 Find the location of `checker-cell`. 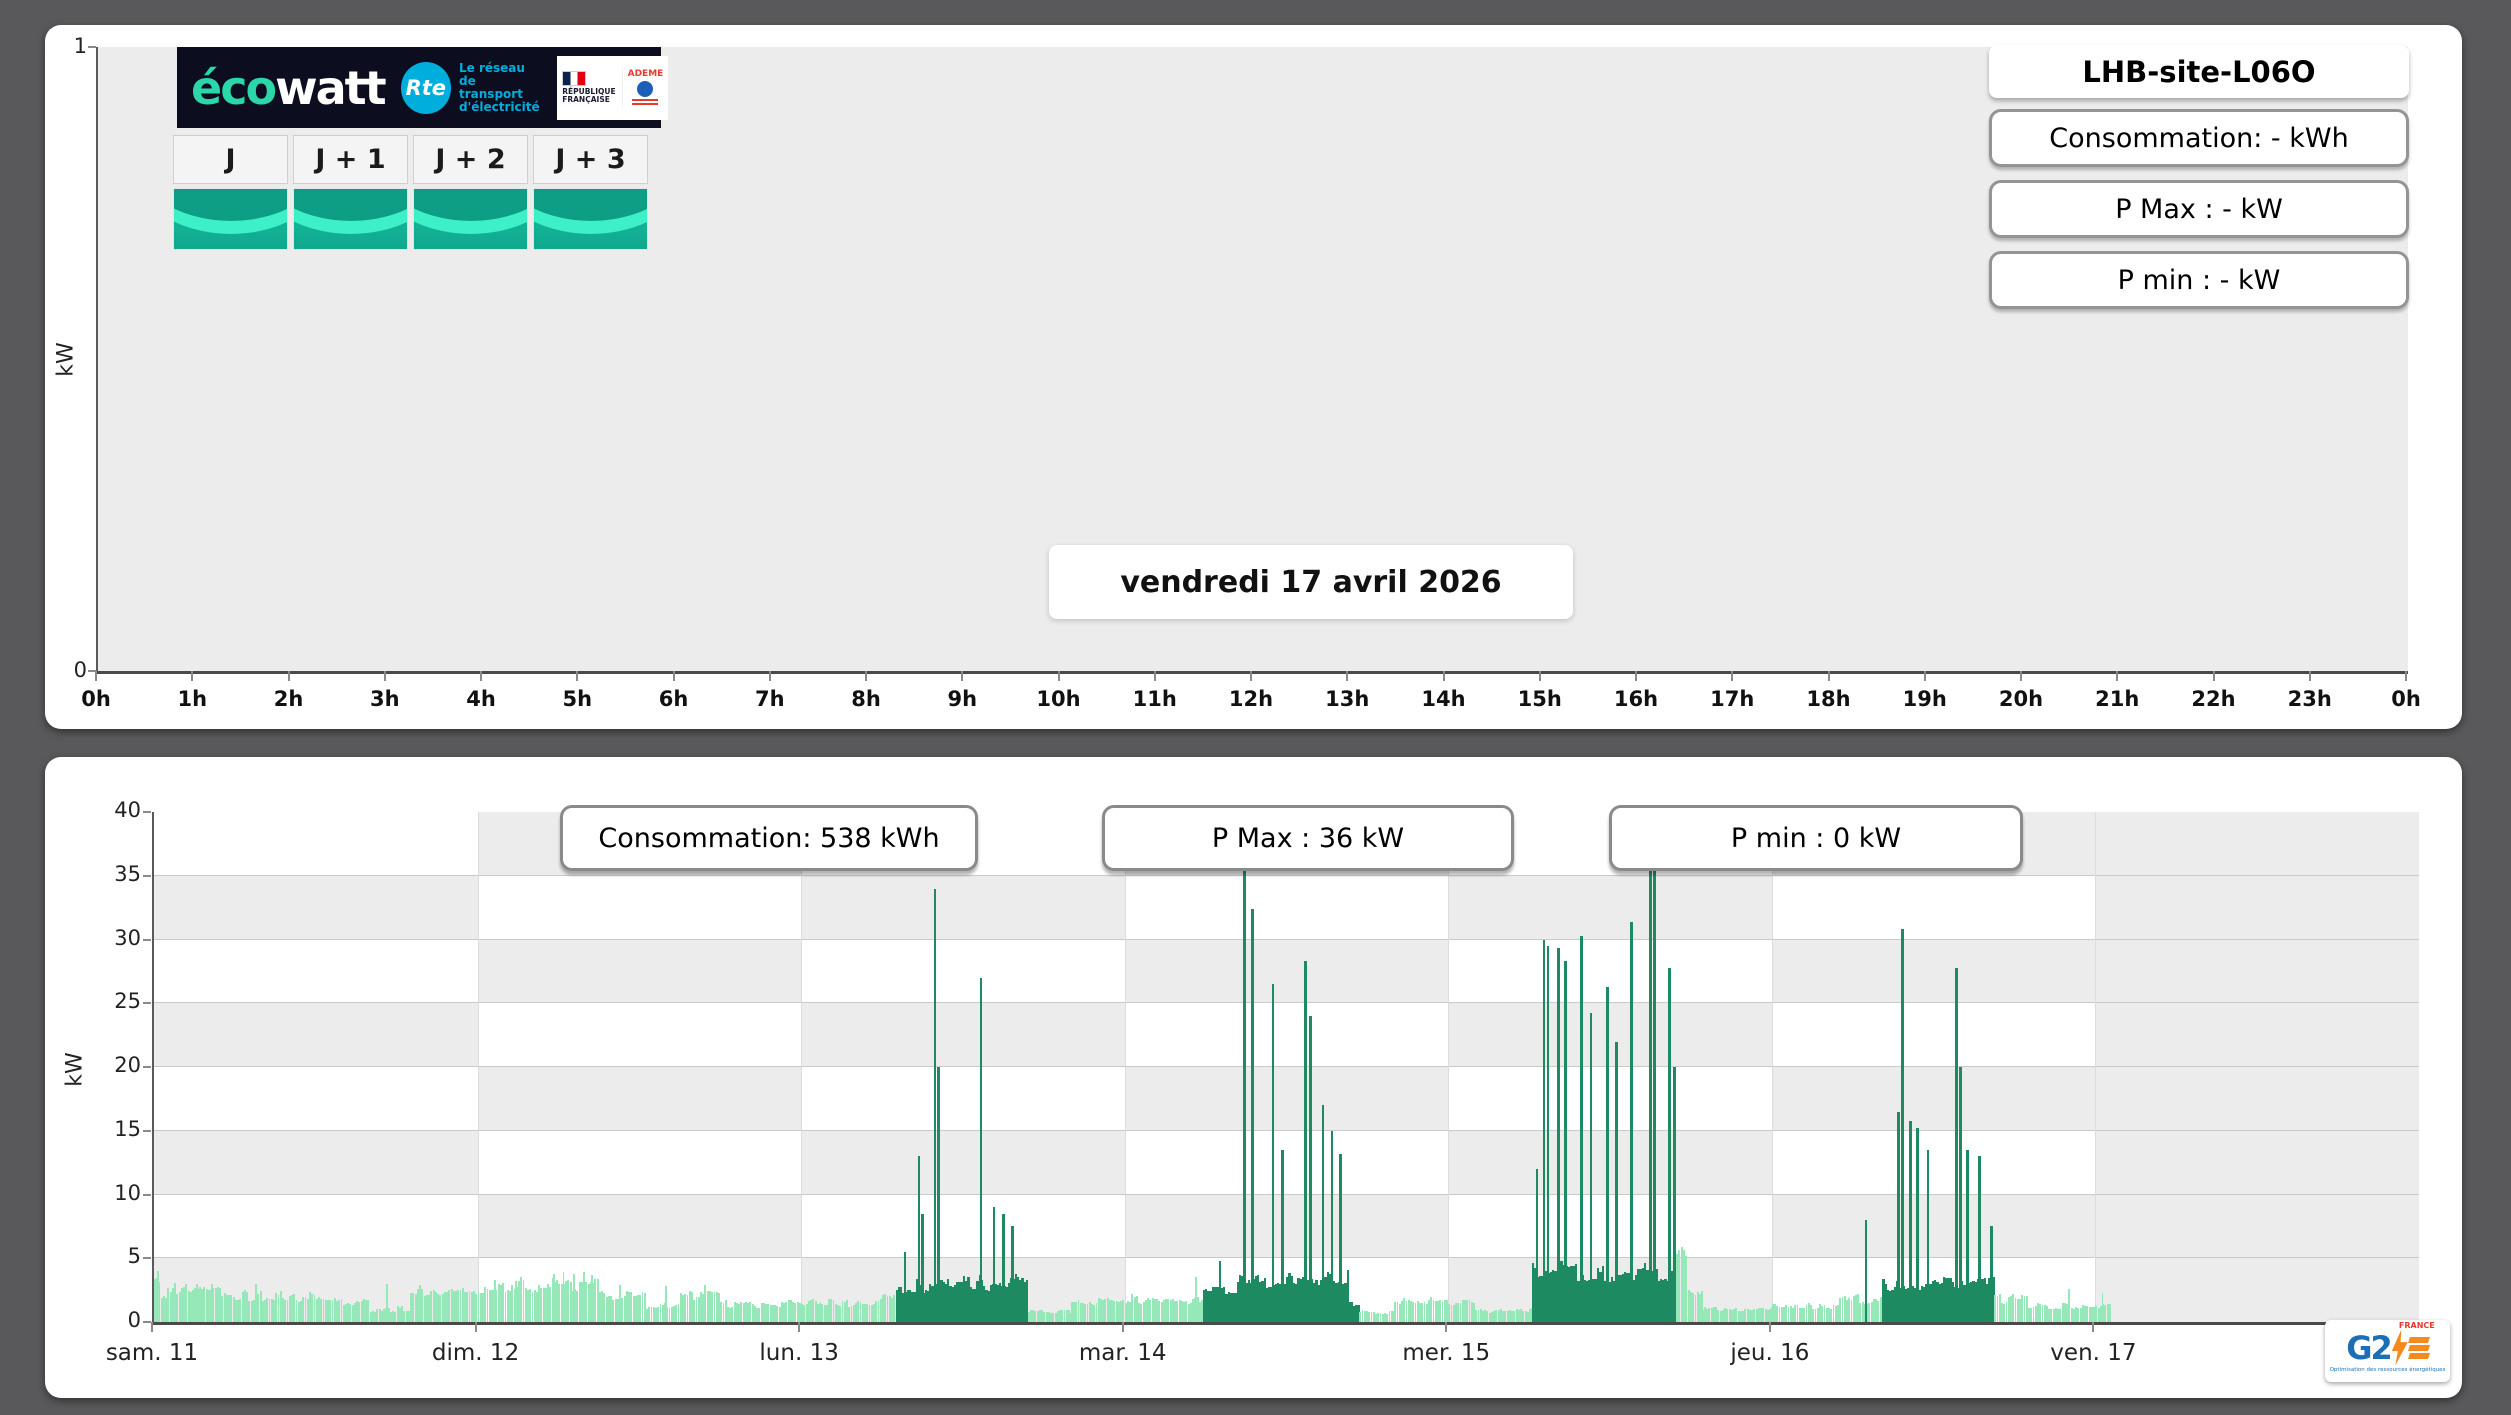

checker-cell is located at coordinates (316, 971).